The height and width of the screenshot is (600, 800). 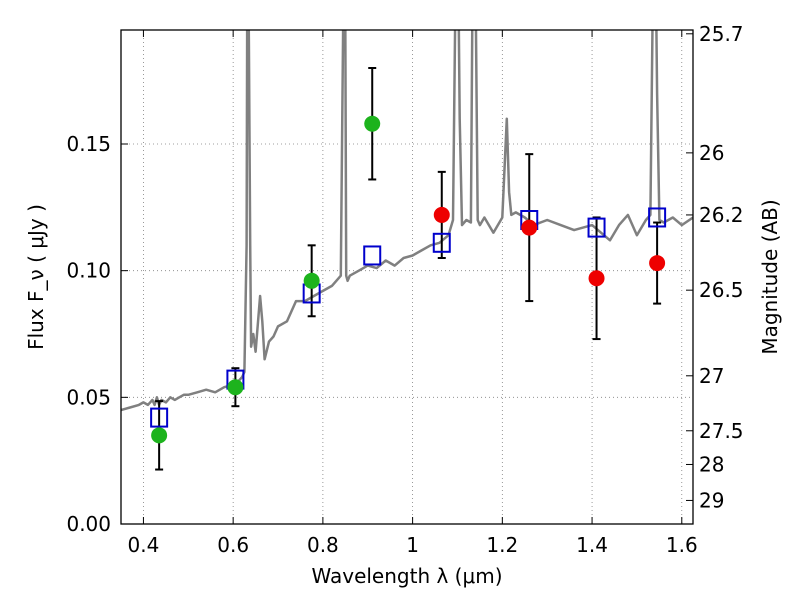 What do you see at coordinates (323, 545) in the screenshot?
I see `x-tick-label: 0.8` at bounding box center [323, 545].